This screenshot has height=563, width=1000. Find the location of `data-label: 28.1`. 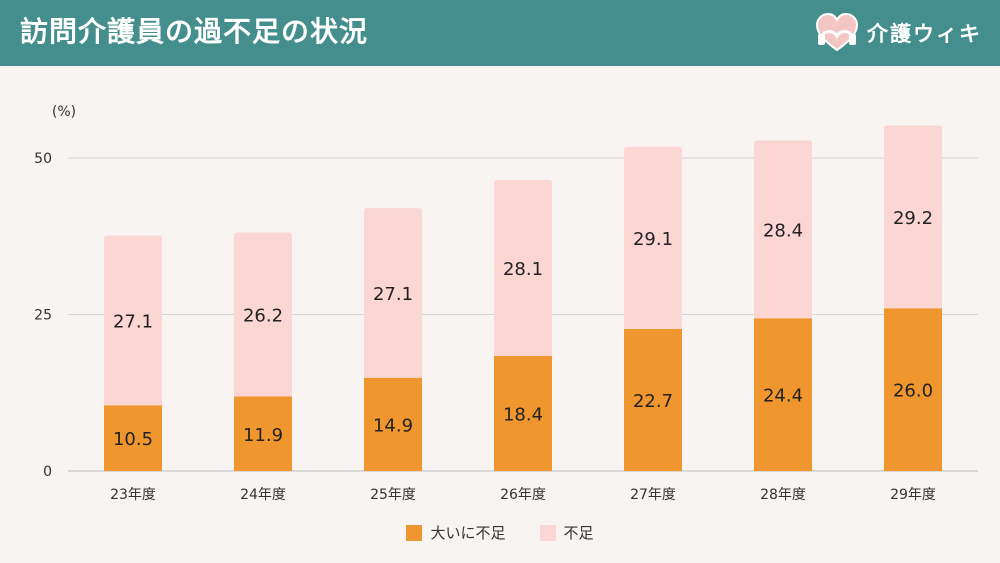

data-label: 28.1 is located at coordinates (523, 269).